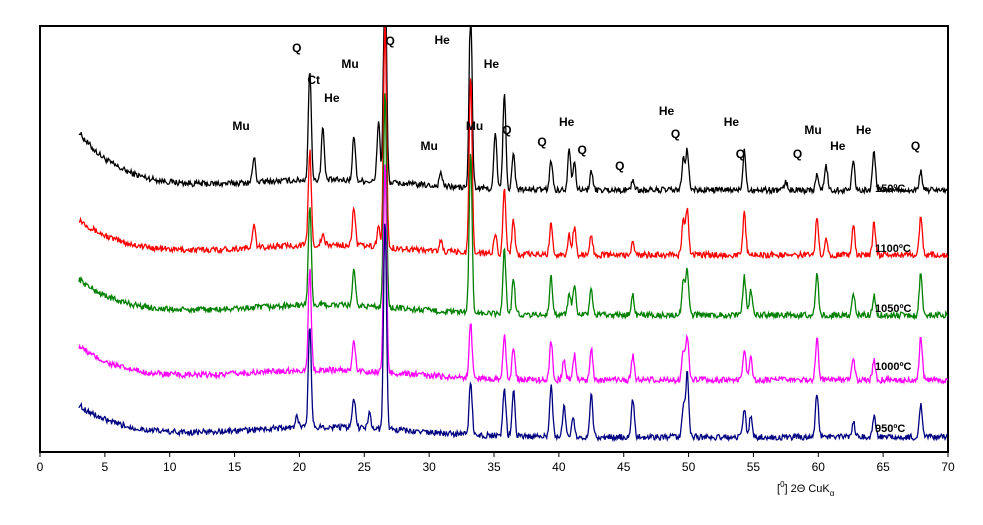 This screenshot has height=525, width=983. What do you see at coordinates (797, 154) in the screenshot?
I see `phase-label-19: Q` at bounding box center [797, 154].